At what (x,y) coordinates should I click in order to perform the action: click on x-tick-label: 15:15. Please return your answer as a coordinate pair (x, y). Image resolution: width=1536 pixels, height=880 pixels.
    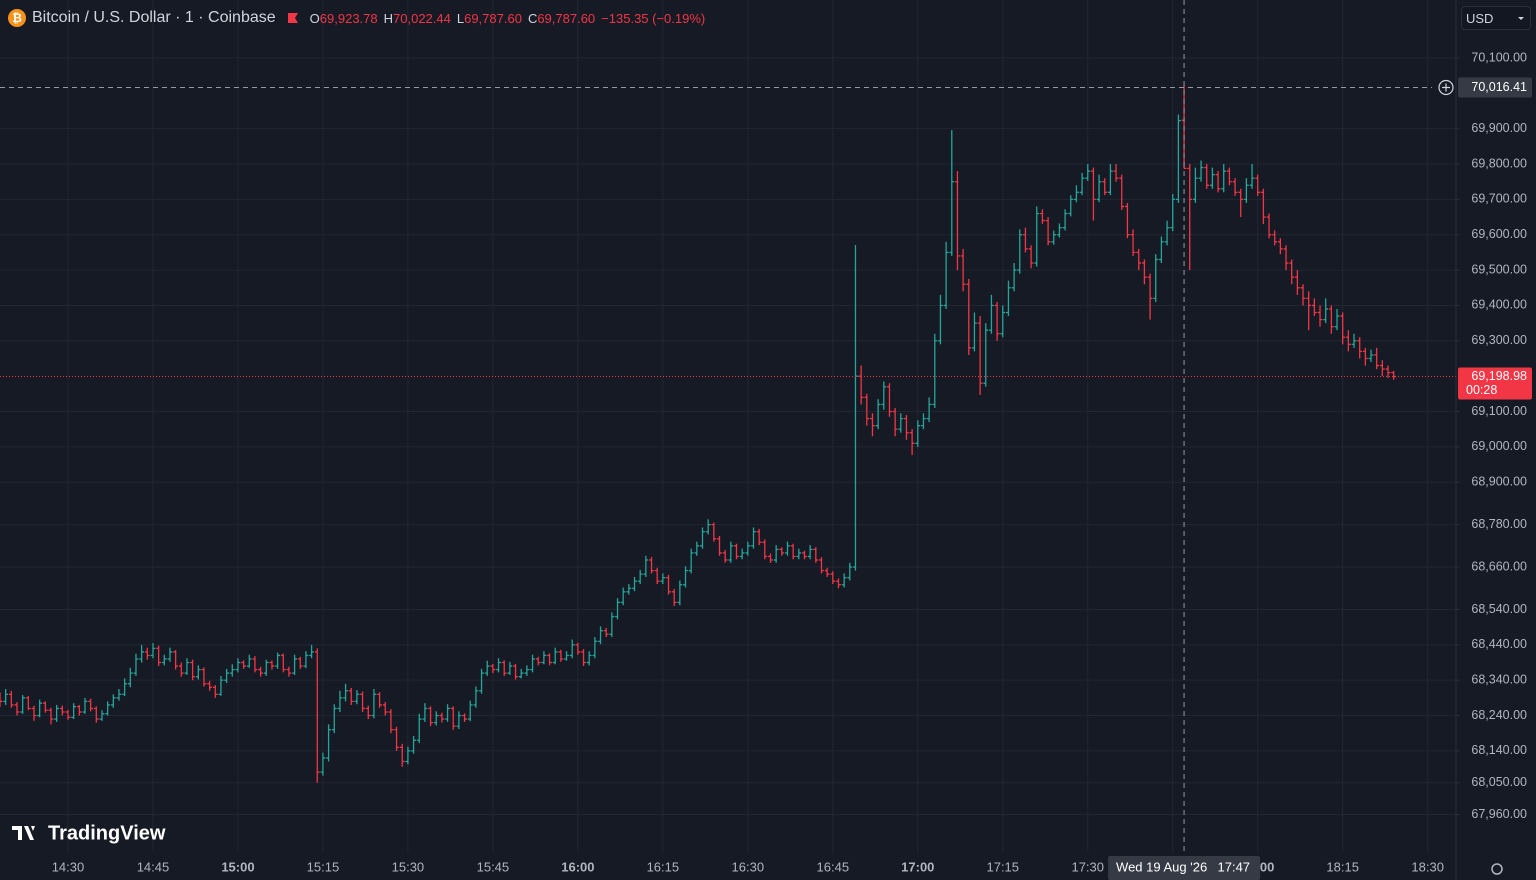
    Looking at the image, I should click on (323, 866).